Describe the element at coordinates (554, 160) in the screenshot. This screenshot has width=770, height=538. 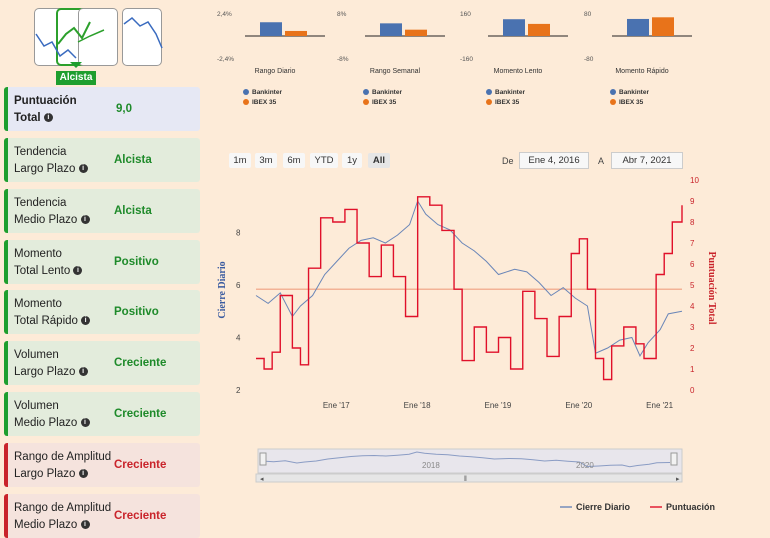
I see `date-from-input: Ene 4, 2016` at that location.